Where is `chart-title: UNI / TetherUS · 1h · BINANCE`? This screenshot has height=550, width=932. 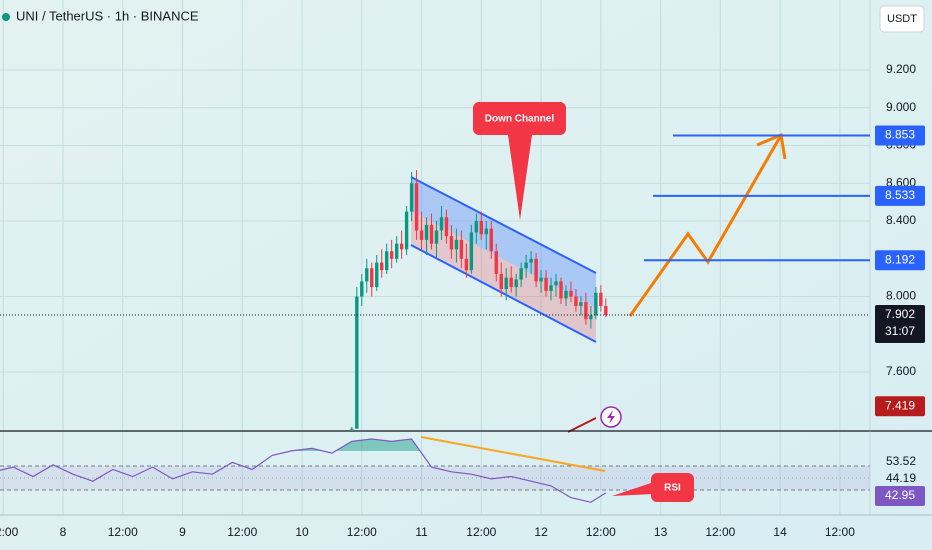
chart-title: UNI / TetherUS · 1h · BINANCE is located at coordinates (107, 15).